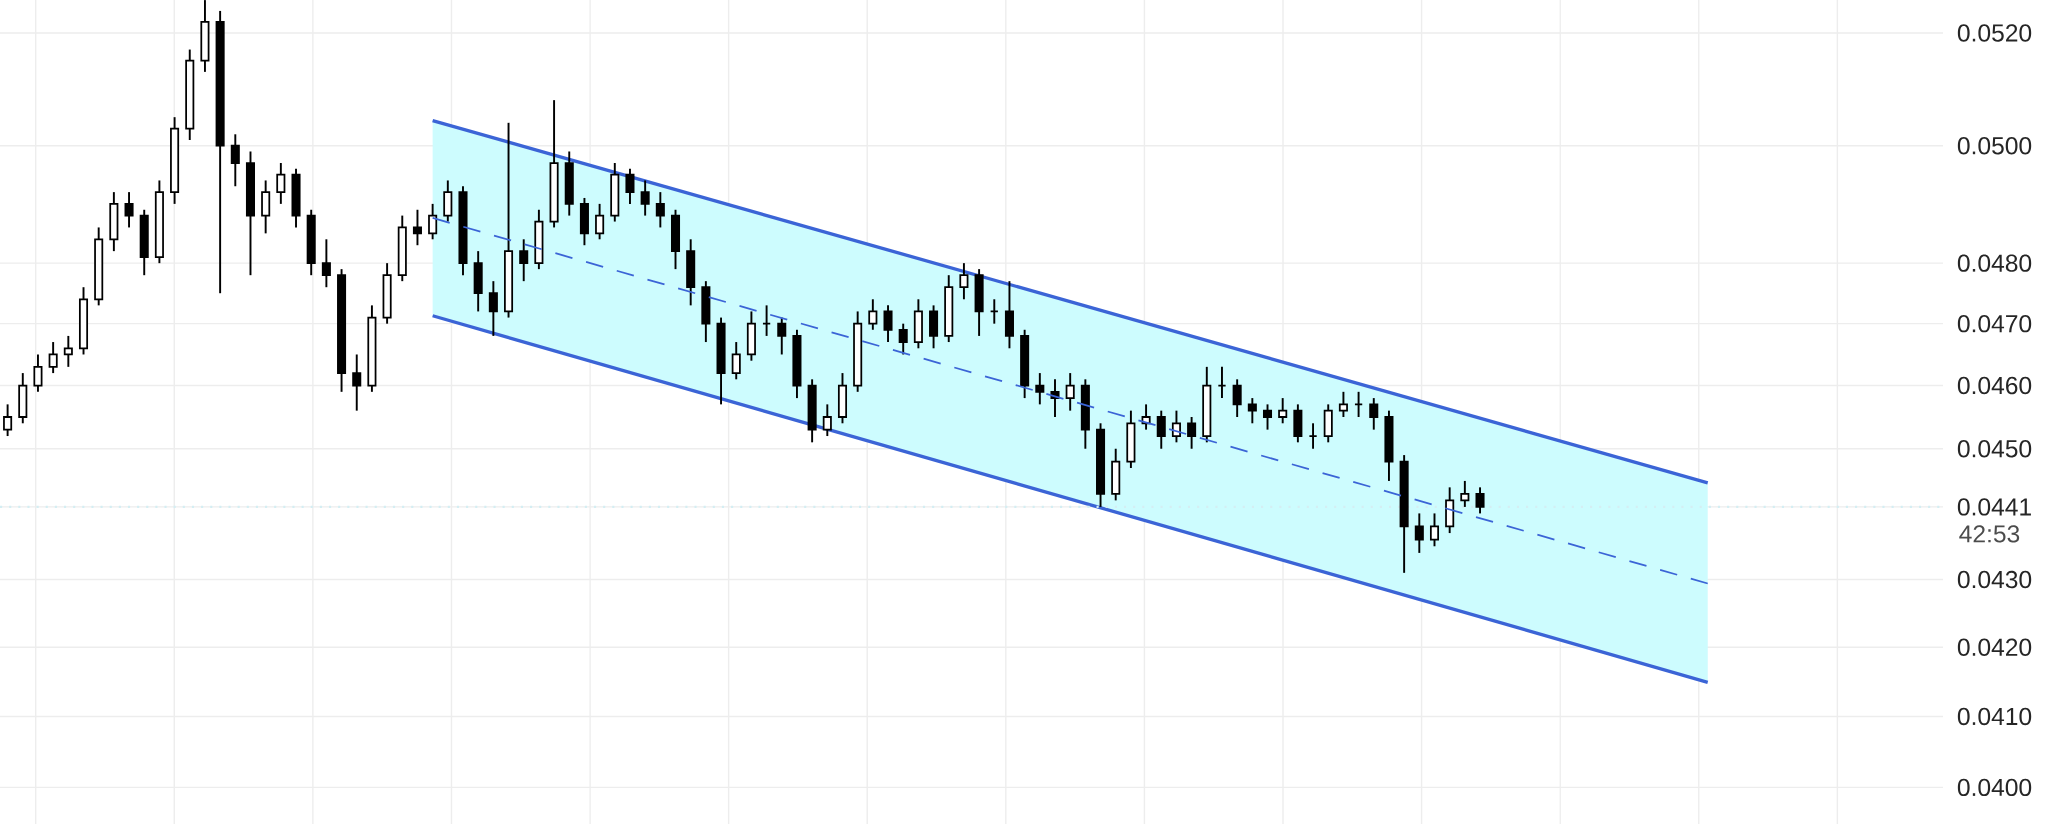  I want to click on y-tick-label: 0.0400, so click(1994, 787).